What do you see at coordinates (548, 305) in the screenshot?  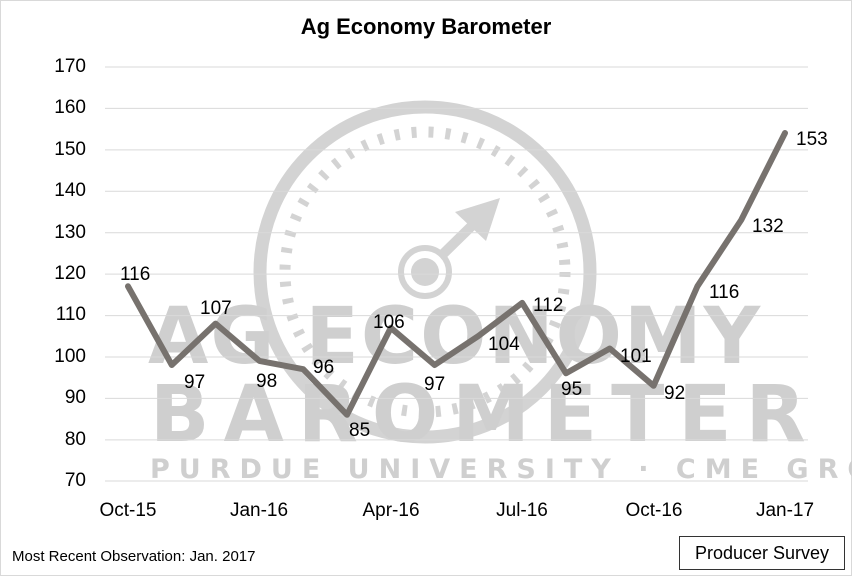 I see `data-label: 112` at bounding box center [548, 305].